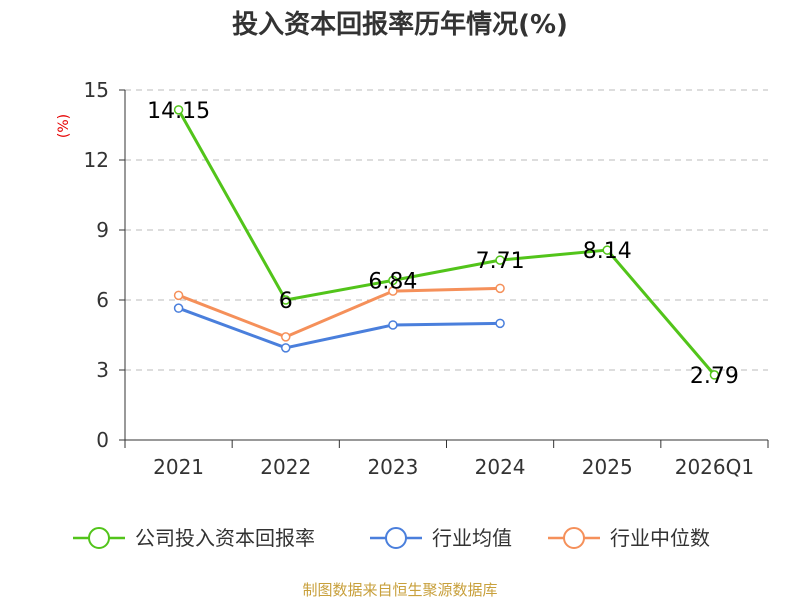 This screenshot has width=800, height=600. I want to click on legend-item: 公司投入资本回报率, so click(194, 538).